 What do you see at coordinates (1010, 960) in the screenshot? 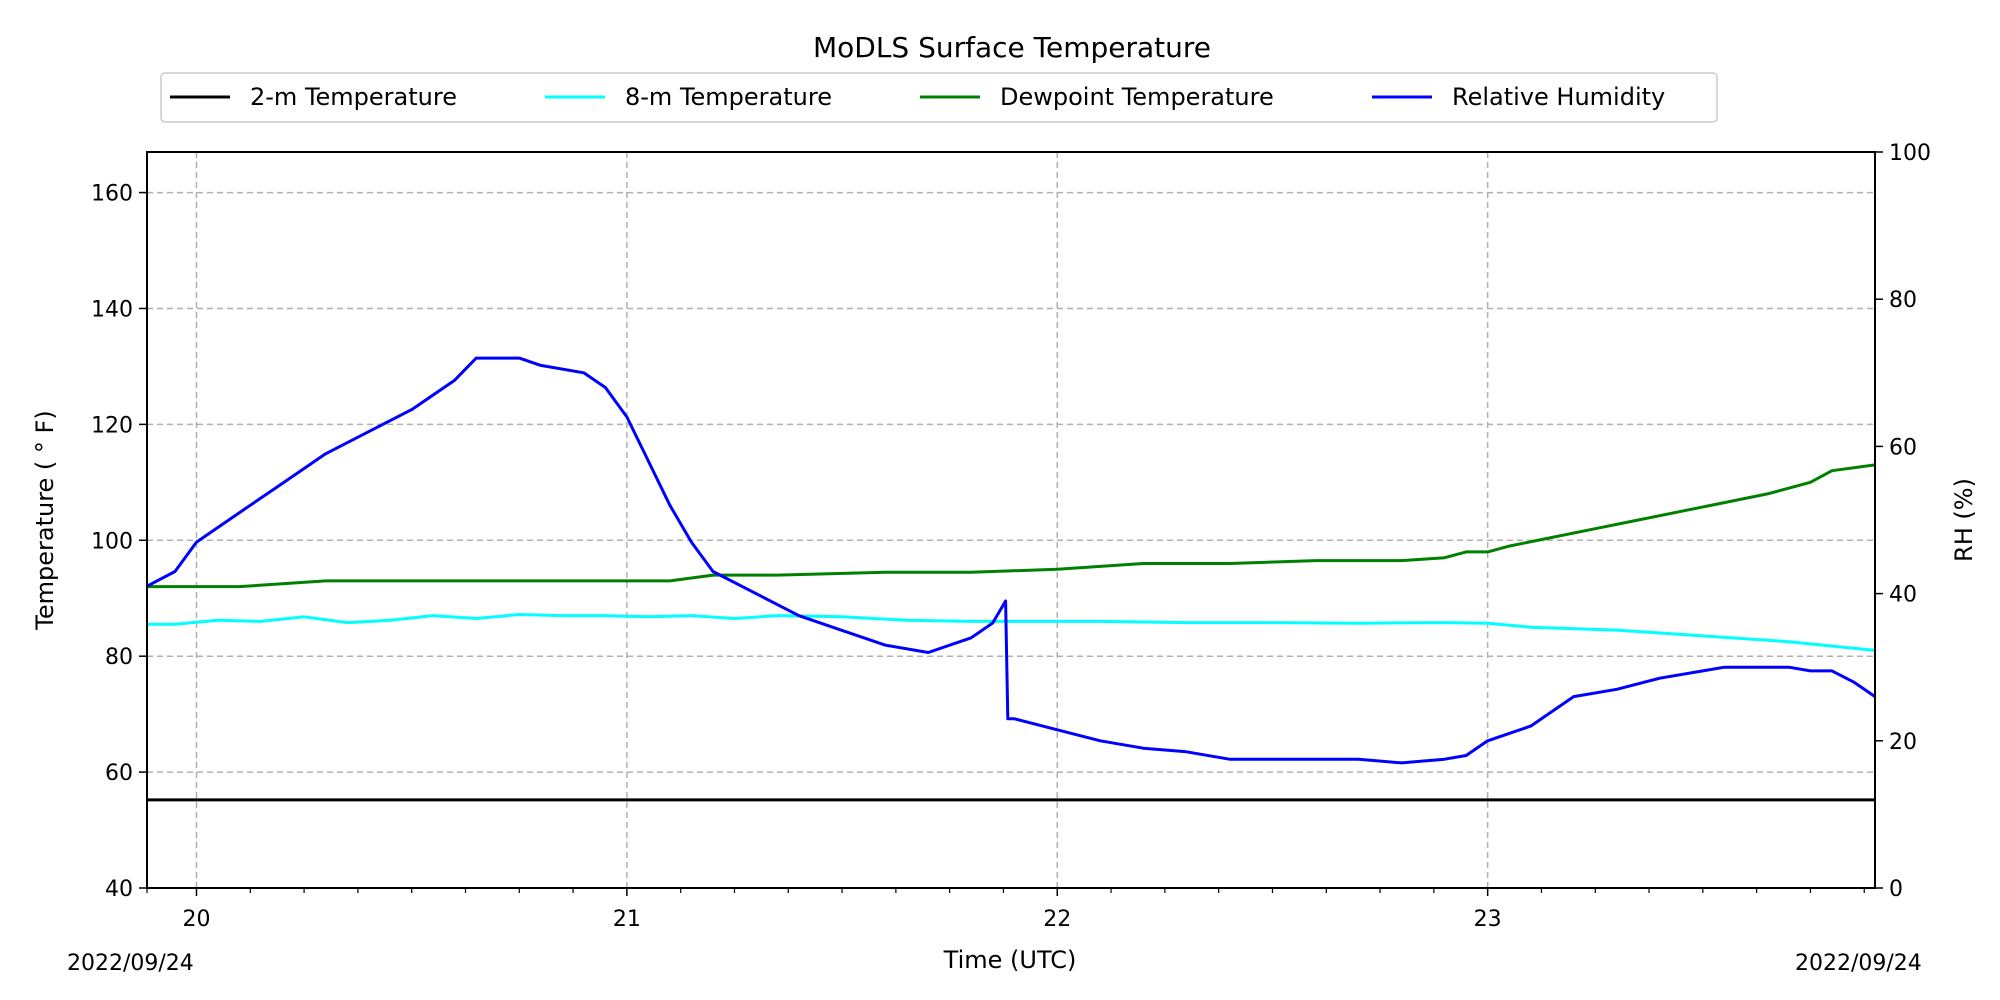
I see `x-axis-title: Time (UTC)` at bounding box center [1010, 960].